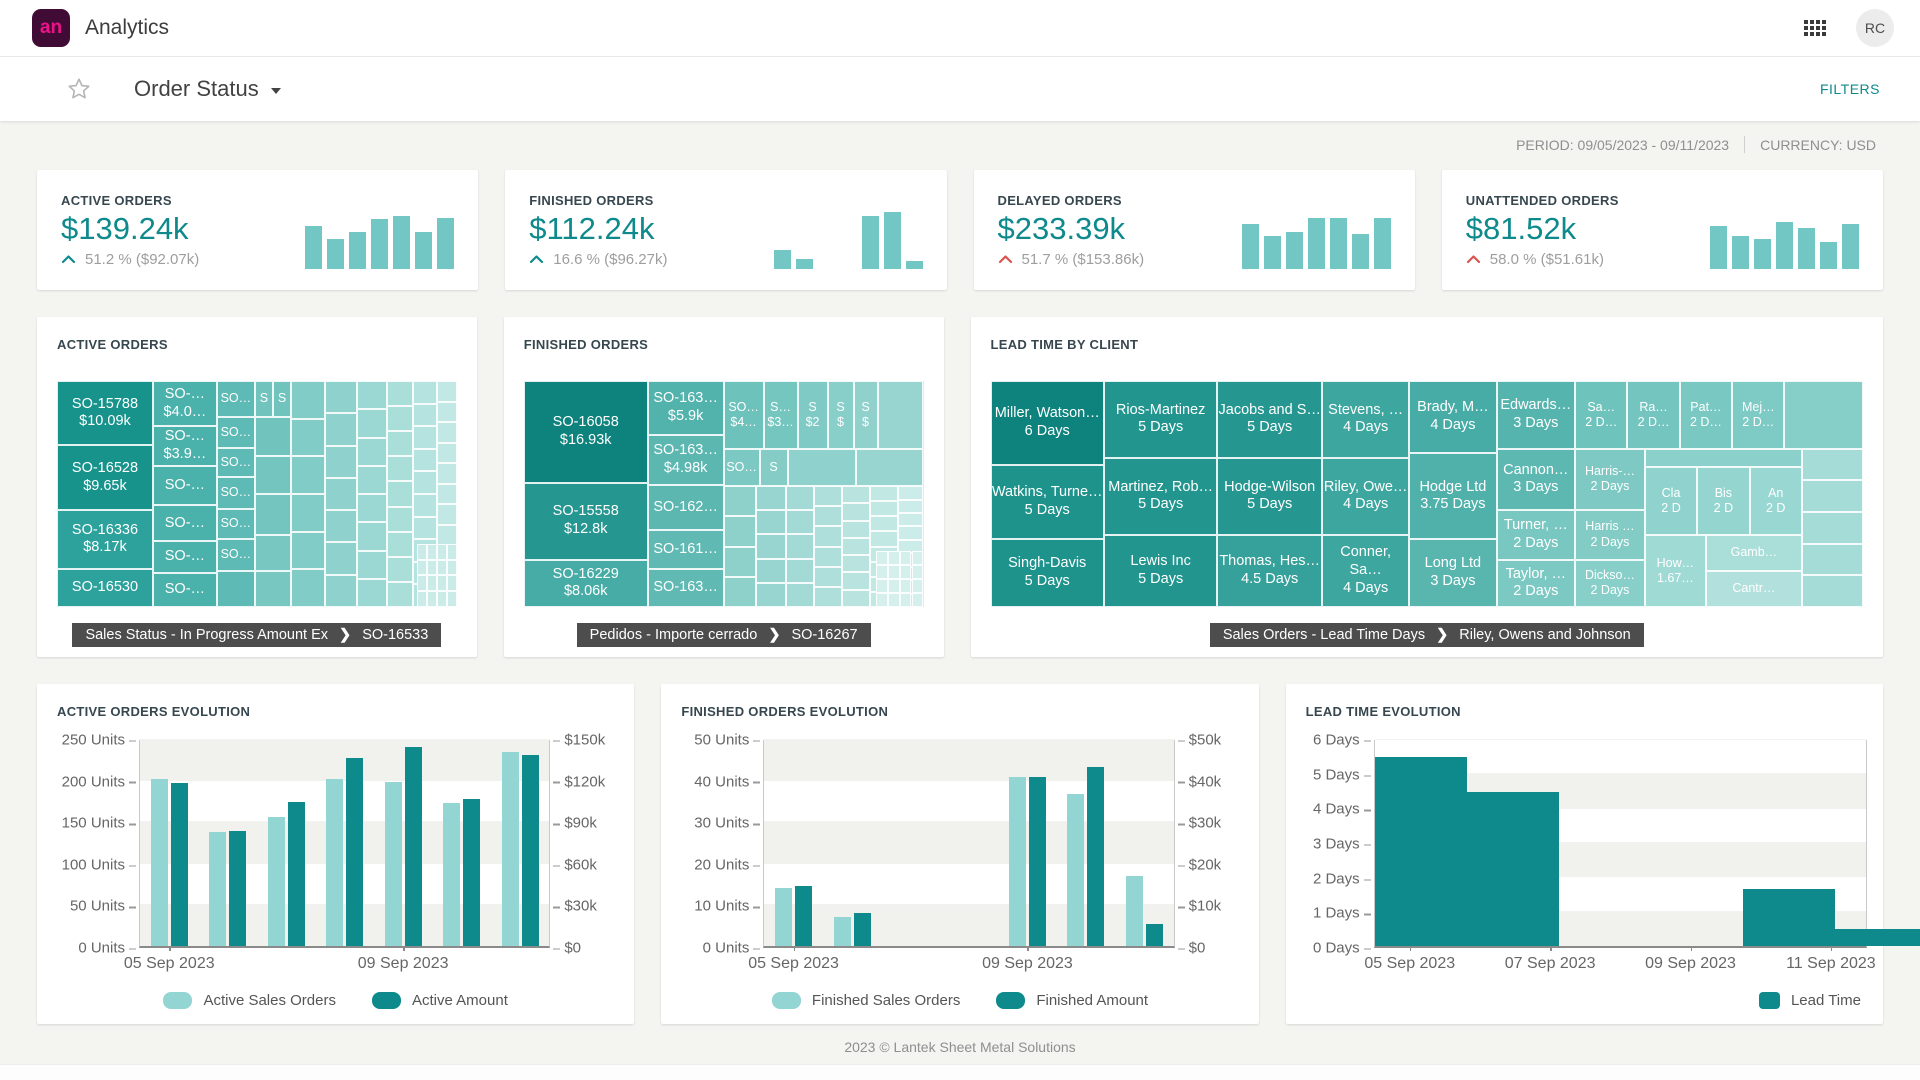 Image resolution: width=1920 pixels, height=1080 pixels. What do you see at coordinates (1160, 496) in the screenshot?
I see `treemap-cell: Martinez, Rob… 5 Days` at bounding box center [1160, 496].